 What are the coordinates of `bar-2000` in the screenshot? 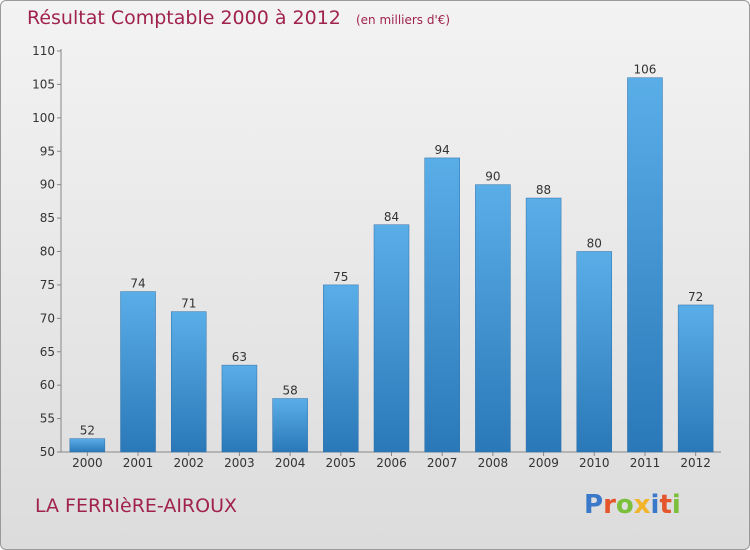 It's located at (87, 445).